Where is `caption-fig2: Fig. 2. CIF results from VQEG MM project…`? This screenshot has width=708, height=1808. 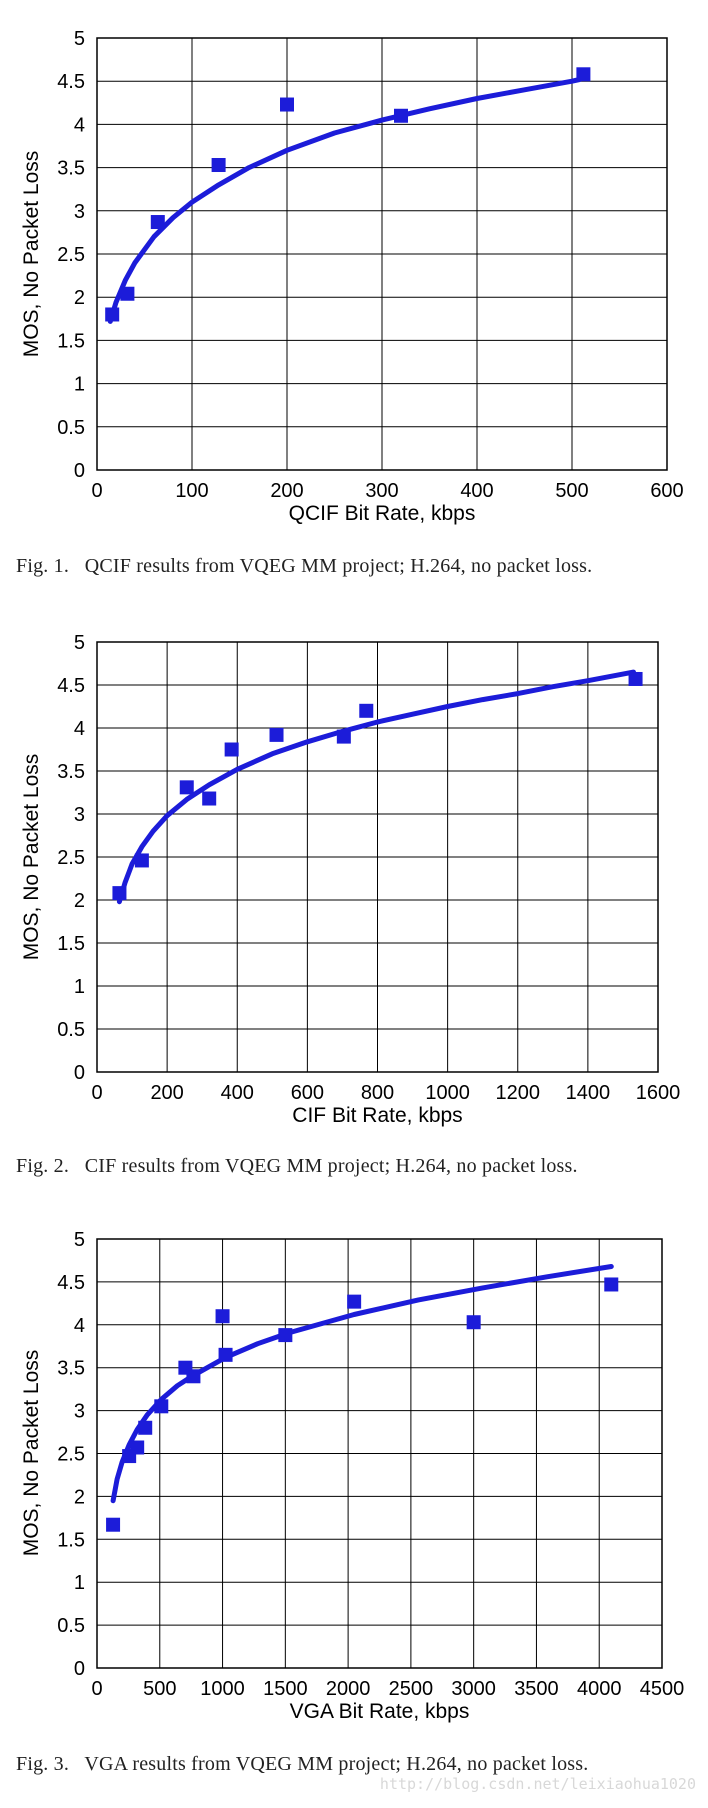 caption-fig2: Fig. 2. CIF results from VQEG MM project… is located at coordinates (297, 1166).